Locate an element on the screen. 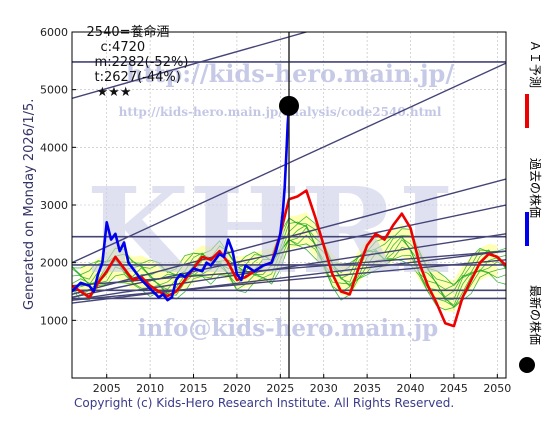  y-tick-label: 5000 is located at coordinates (54, 90).